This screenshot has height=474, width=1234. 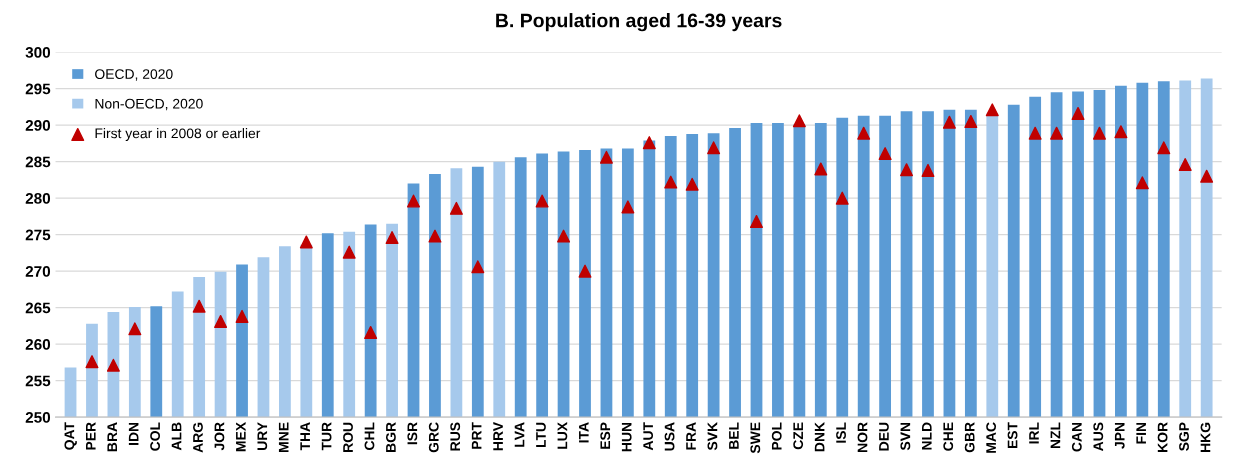 I want to click on x-tick-label: EST, so click(x=1012, y=435).